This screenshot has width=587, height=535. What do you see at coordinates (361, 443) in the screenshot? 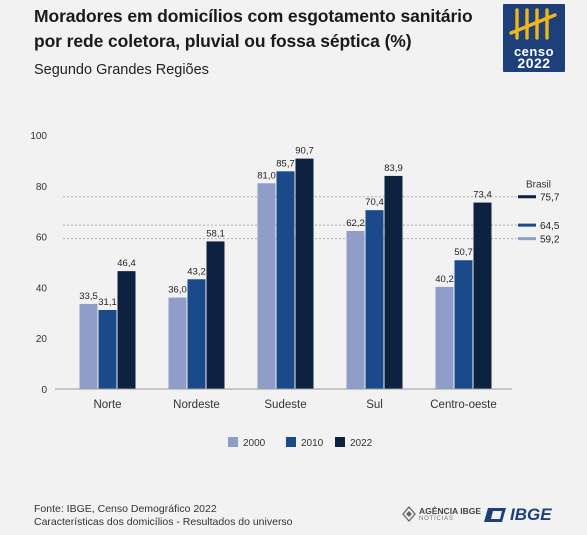
I see `legend-label: 2022` at bounding box center [361, 443].